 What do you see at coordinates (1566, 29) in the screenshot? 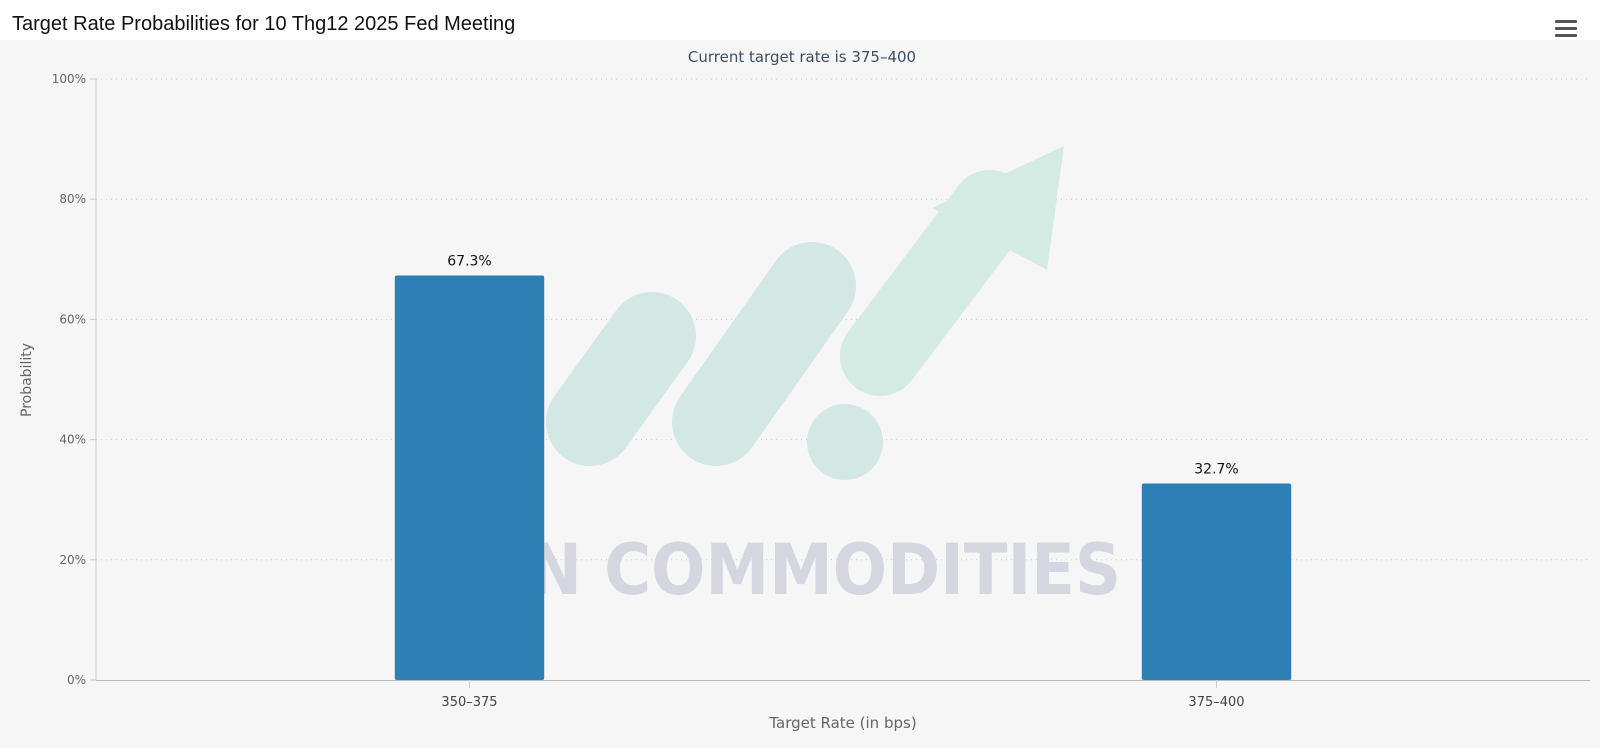
I see `hamburger-menu-icon` at bounding box center [1566, 29].